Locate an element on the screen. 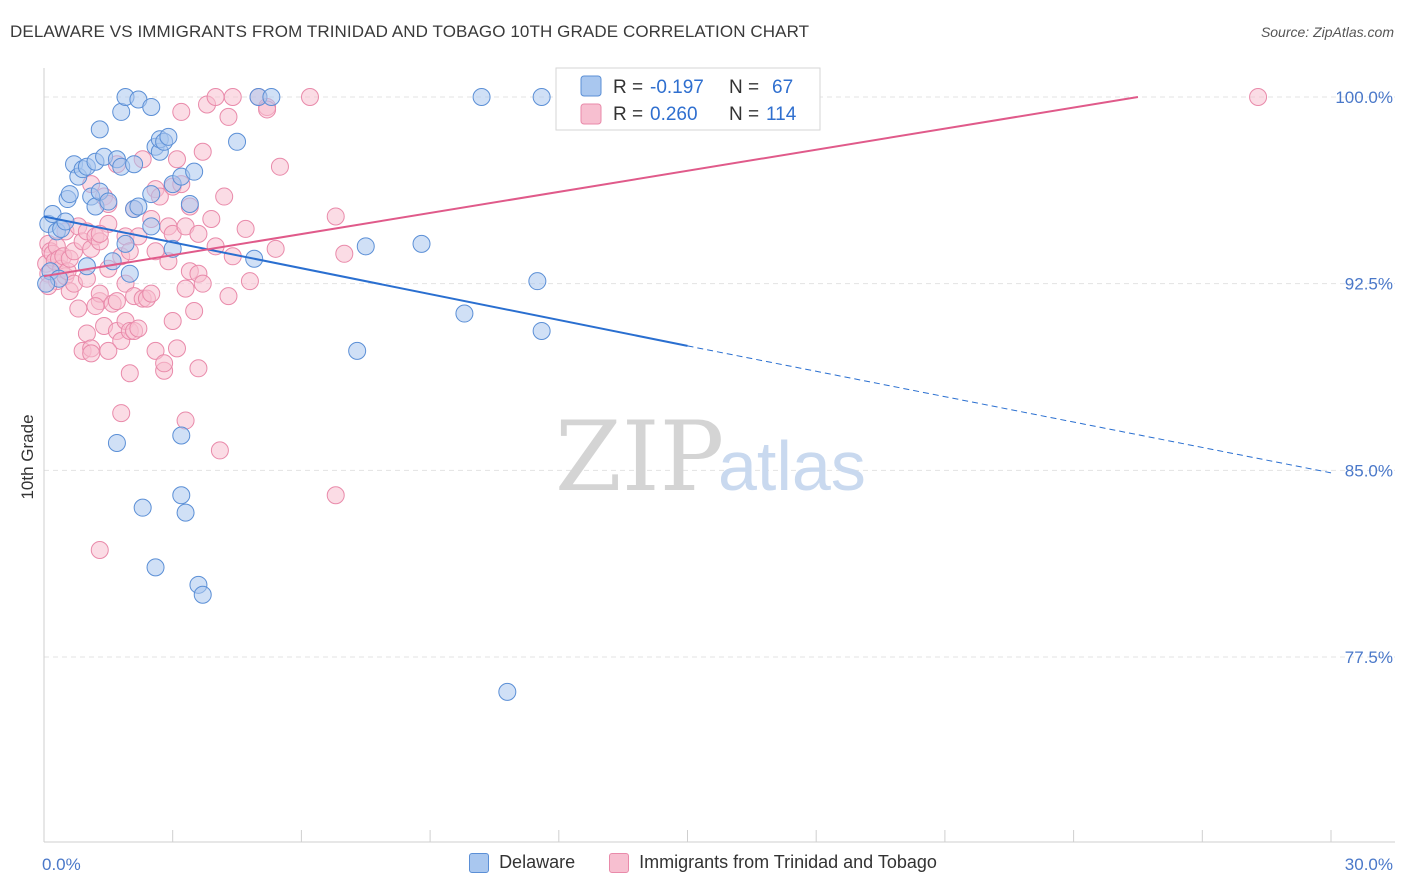 The width and height of the screenshot is (1406, 892). legend-r-value-trinidad: 0.260 is located at coordinates (674, 114).